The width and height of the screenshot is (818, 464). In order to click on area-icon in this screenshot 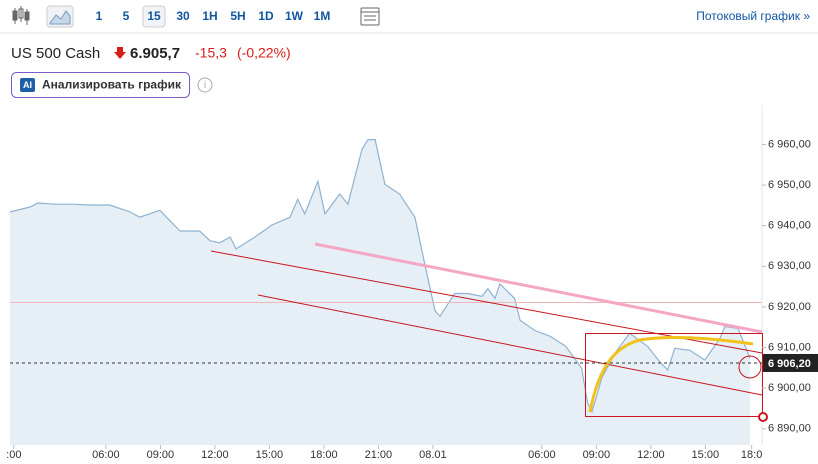, I will do `click(60, 16)`.